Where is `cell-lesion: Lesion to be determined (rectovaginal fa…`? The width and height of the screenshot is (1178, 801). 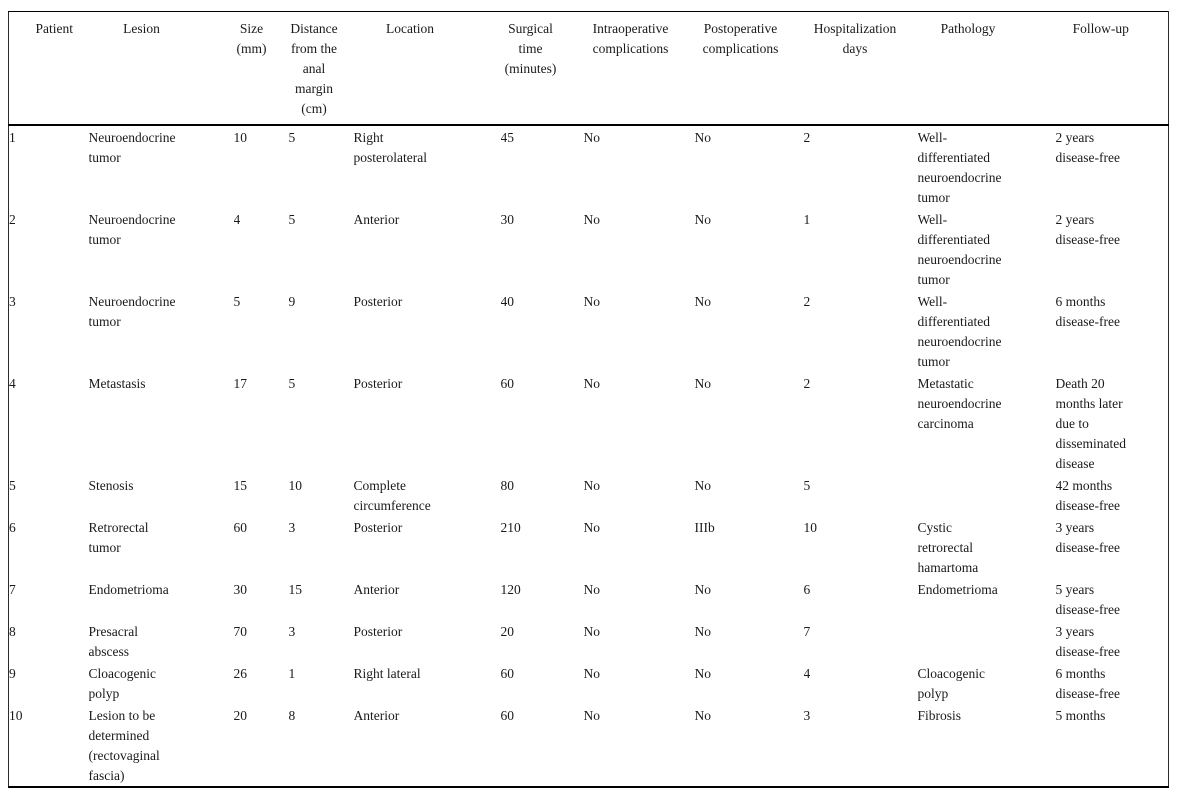 cell-lesion: Lesion to be determined (rectovaginal fa… is located at coordinates (124, 745).